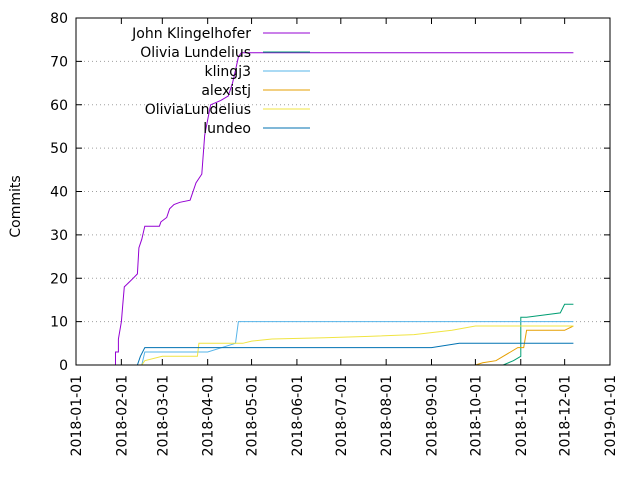 This screenshot has width=640, height=480. I want to click on legend-label-0: John Klingelhofer, so click(191, 34).